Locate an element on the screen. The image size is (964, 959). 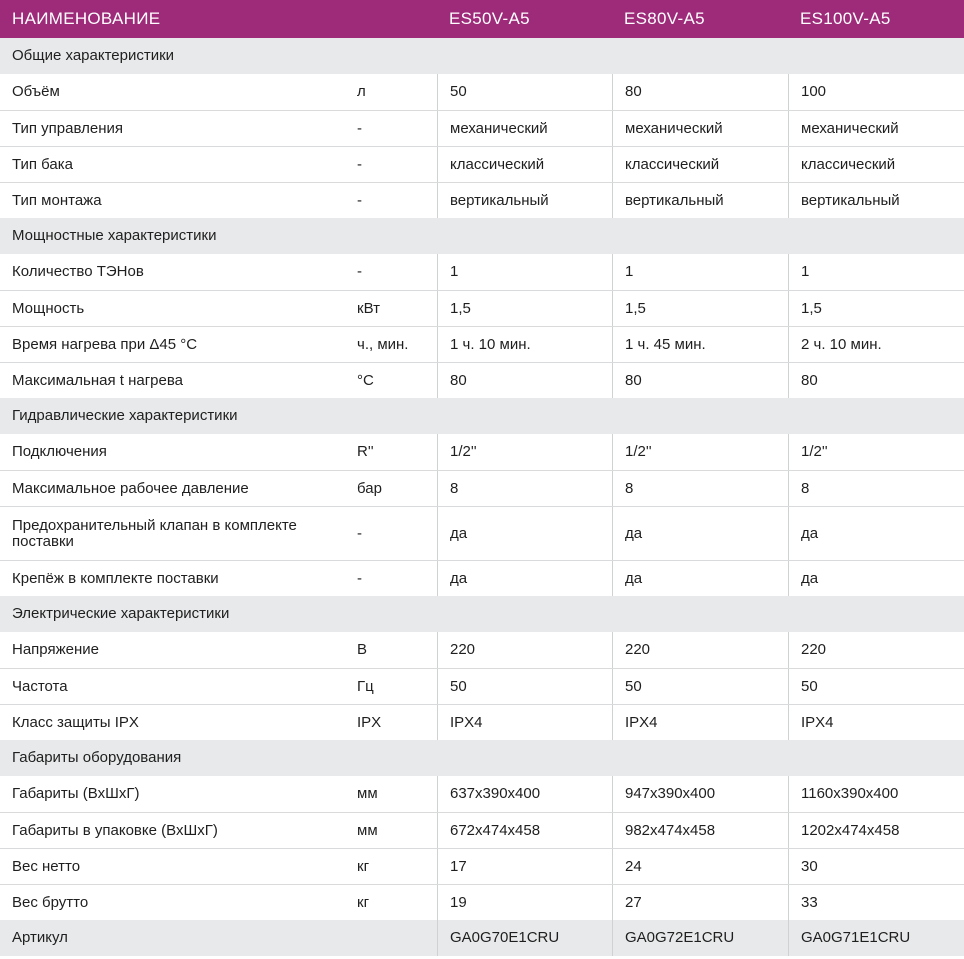
row-name: Время нагрева при Δ45 °С is located at coordinates (105, 344).